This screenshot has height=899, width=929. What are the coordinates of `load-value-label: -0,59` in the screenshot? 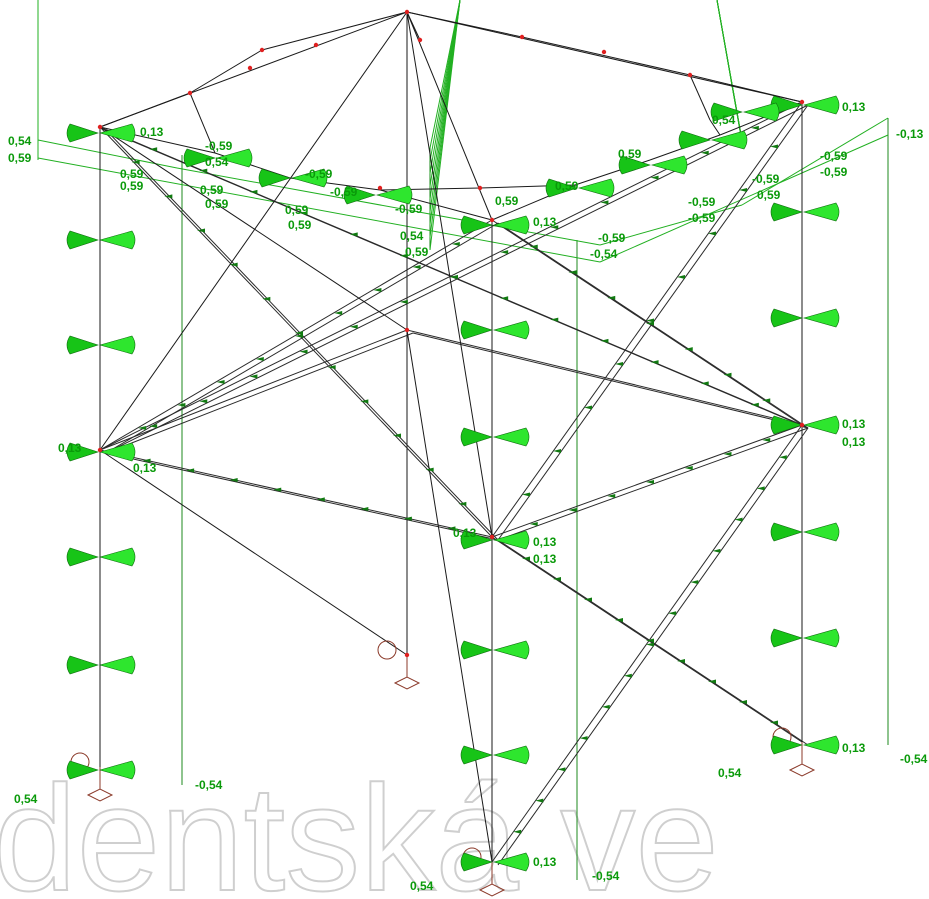 It's located at (834, 156).